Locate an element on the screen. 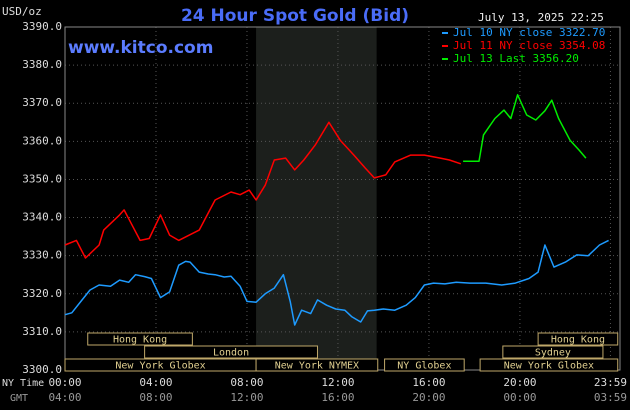 The width and height of the screenshot is (630, 410). chart-title: 24 Hour Spot Gold (Bid) is located at coordinates (295, 16).